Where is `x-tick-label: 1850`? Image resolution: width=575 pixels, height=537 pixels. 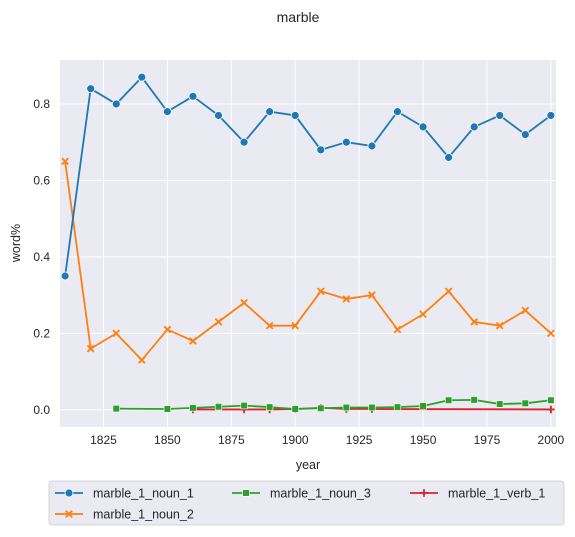 x-tick-label: 1850 is located at coordinates (167, 440).